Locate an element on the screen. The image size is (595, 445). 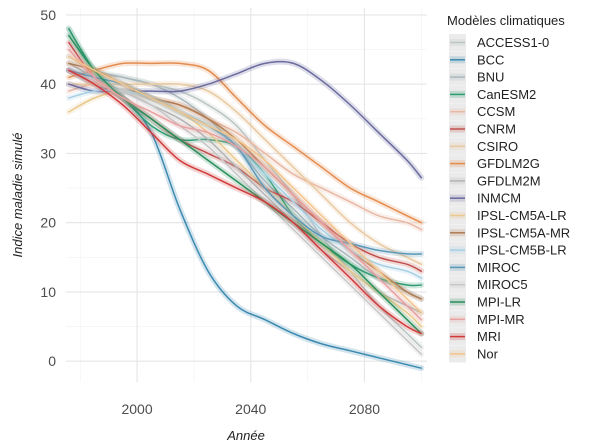
legend-item: BCC is located at coordinates (476, 60).